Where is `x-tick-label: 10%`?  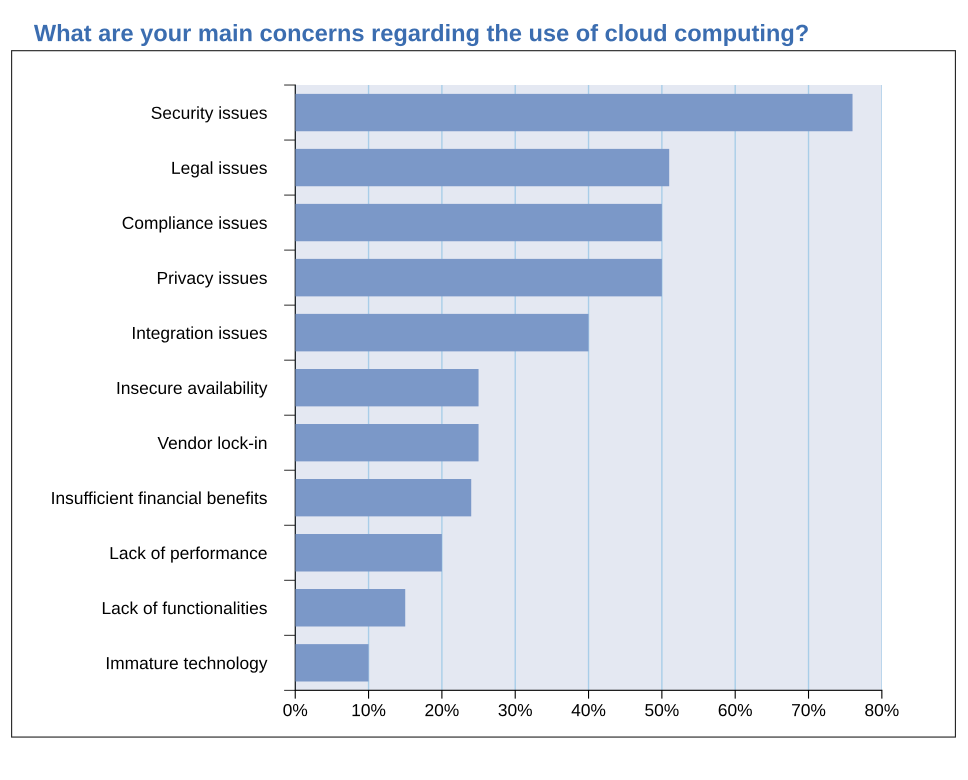
x-tick-label: 10% is located at coordinates (369, 710).